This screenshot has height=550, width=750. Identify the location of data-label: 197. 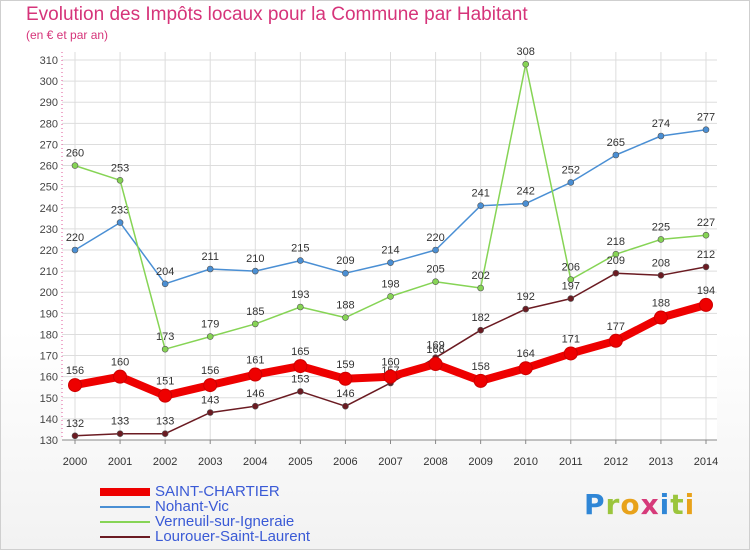
(571, 287).